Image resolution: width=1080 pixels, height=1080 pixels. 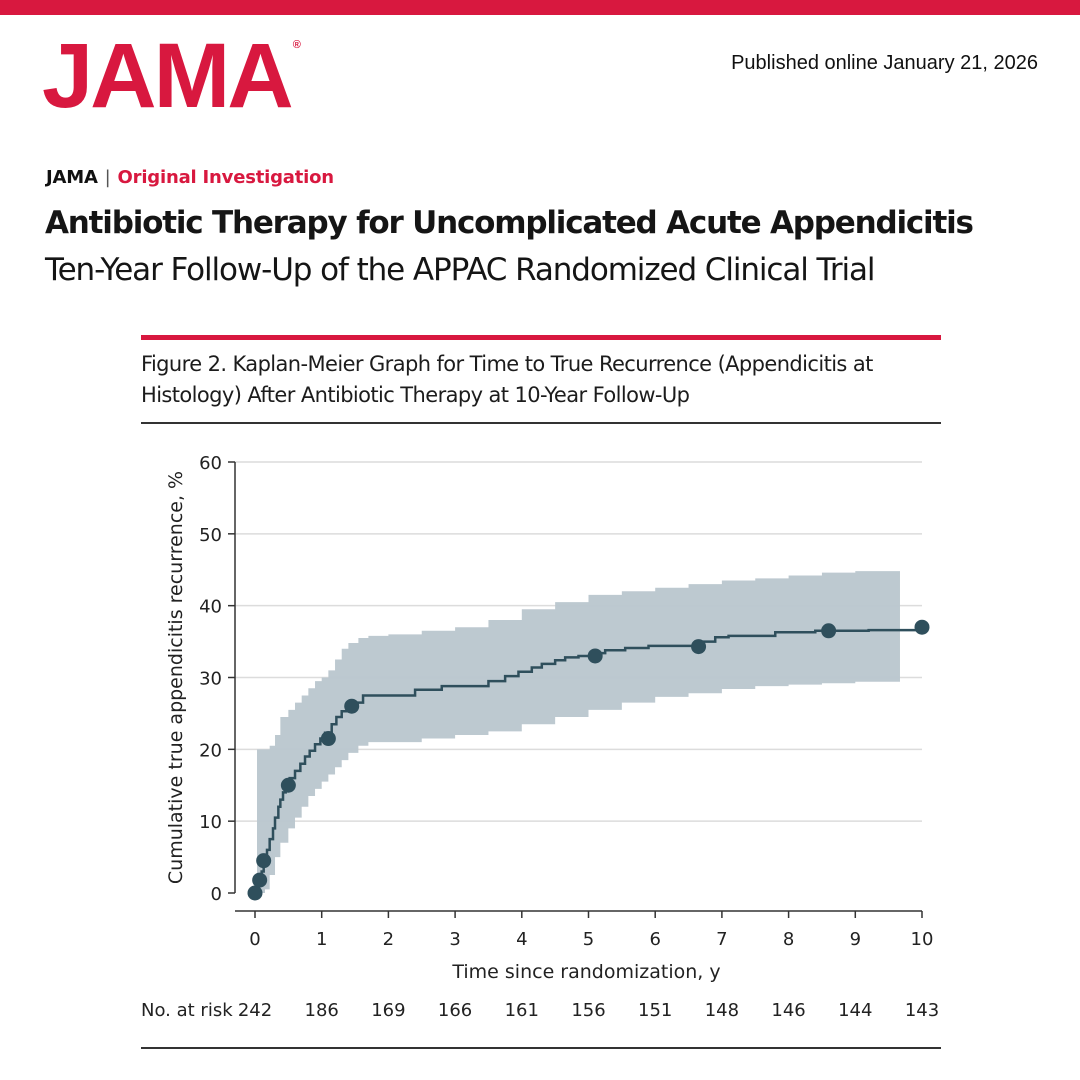 What do you see at coordinates (226, 177) in the screenshot?
I see `section-label: Original Investigation` at bounding box center [226, 177].